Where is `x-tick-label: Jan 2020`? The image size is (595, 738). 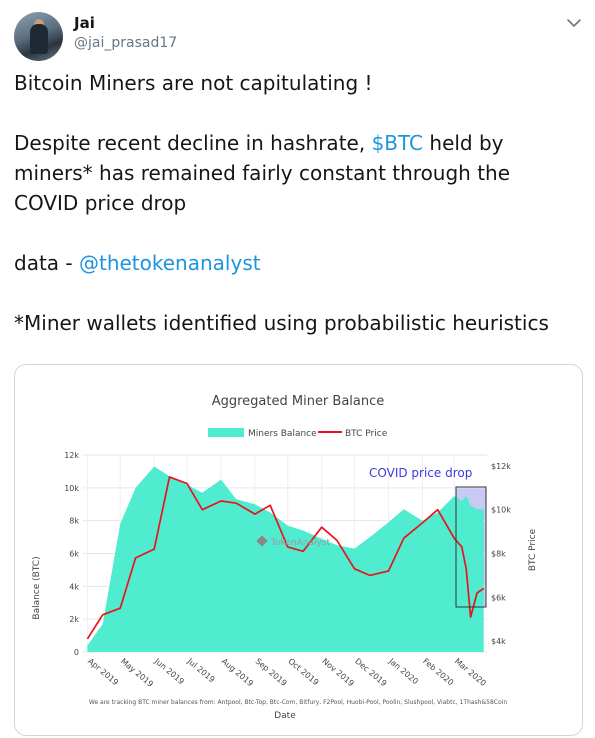 x-tick-label: Jan 2020 is located at coordinates (403, 671).